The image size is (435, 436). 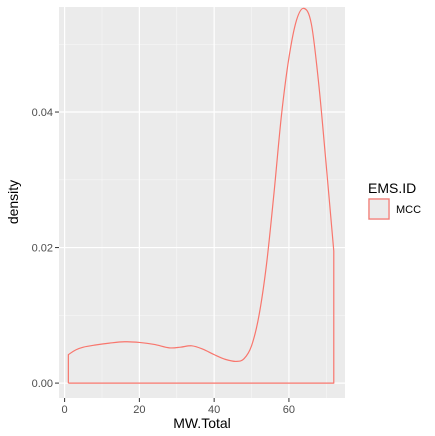 What do you see at coordinates (42, 384) in the screenshot?
I see `y-tick-label: 0.00` at bounding box center [42, 384].